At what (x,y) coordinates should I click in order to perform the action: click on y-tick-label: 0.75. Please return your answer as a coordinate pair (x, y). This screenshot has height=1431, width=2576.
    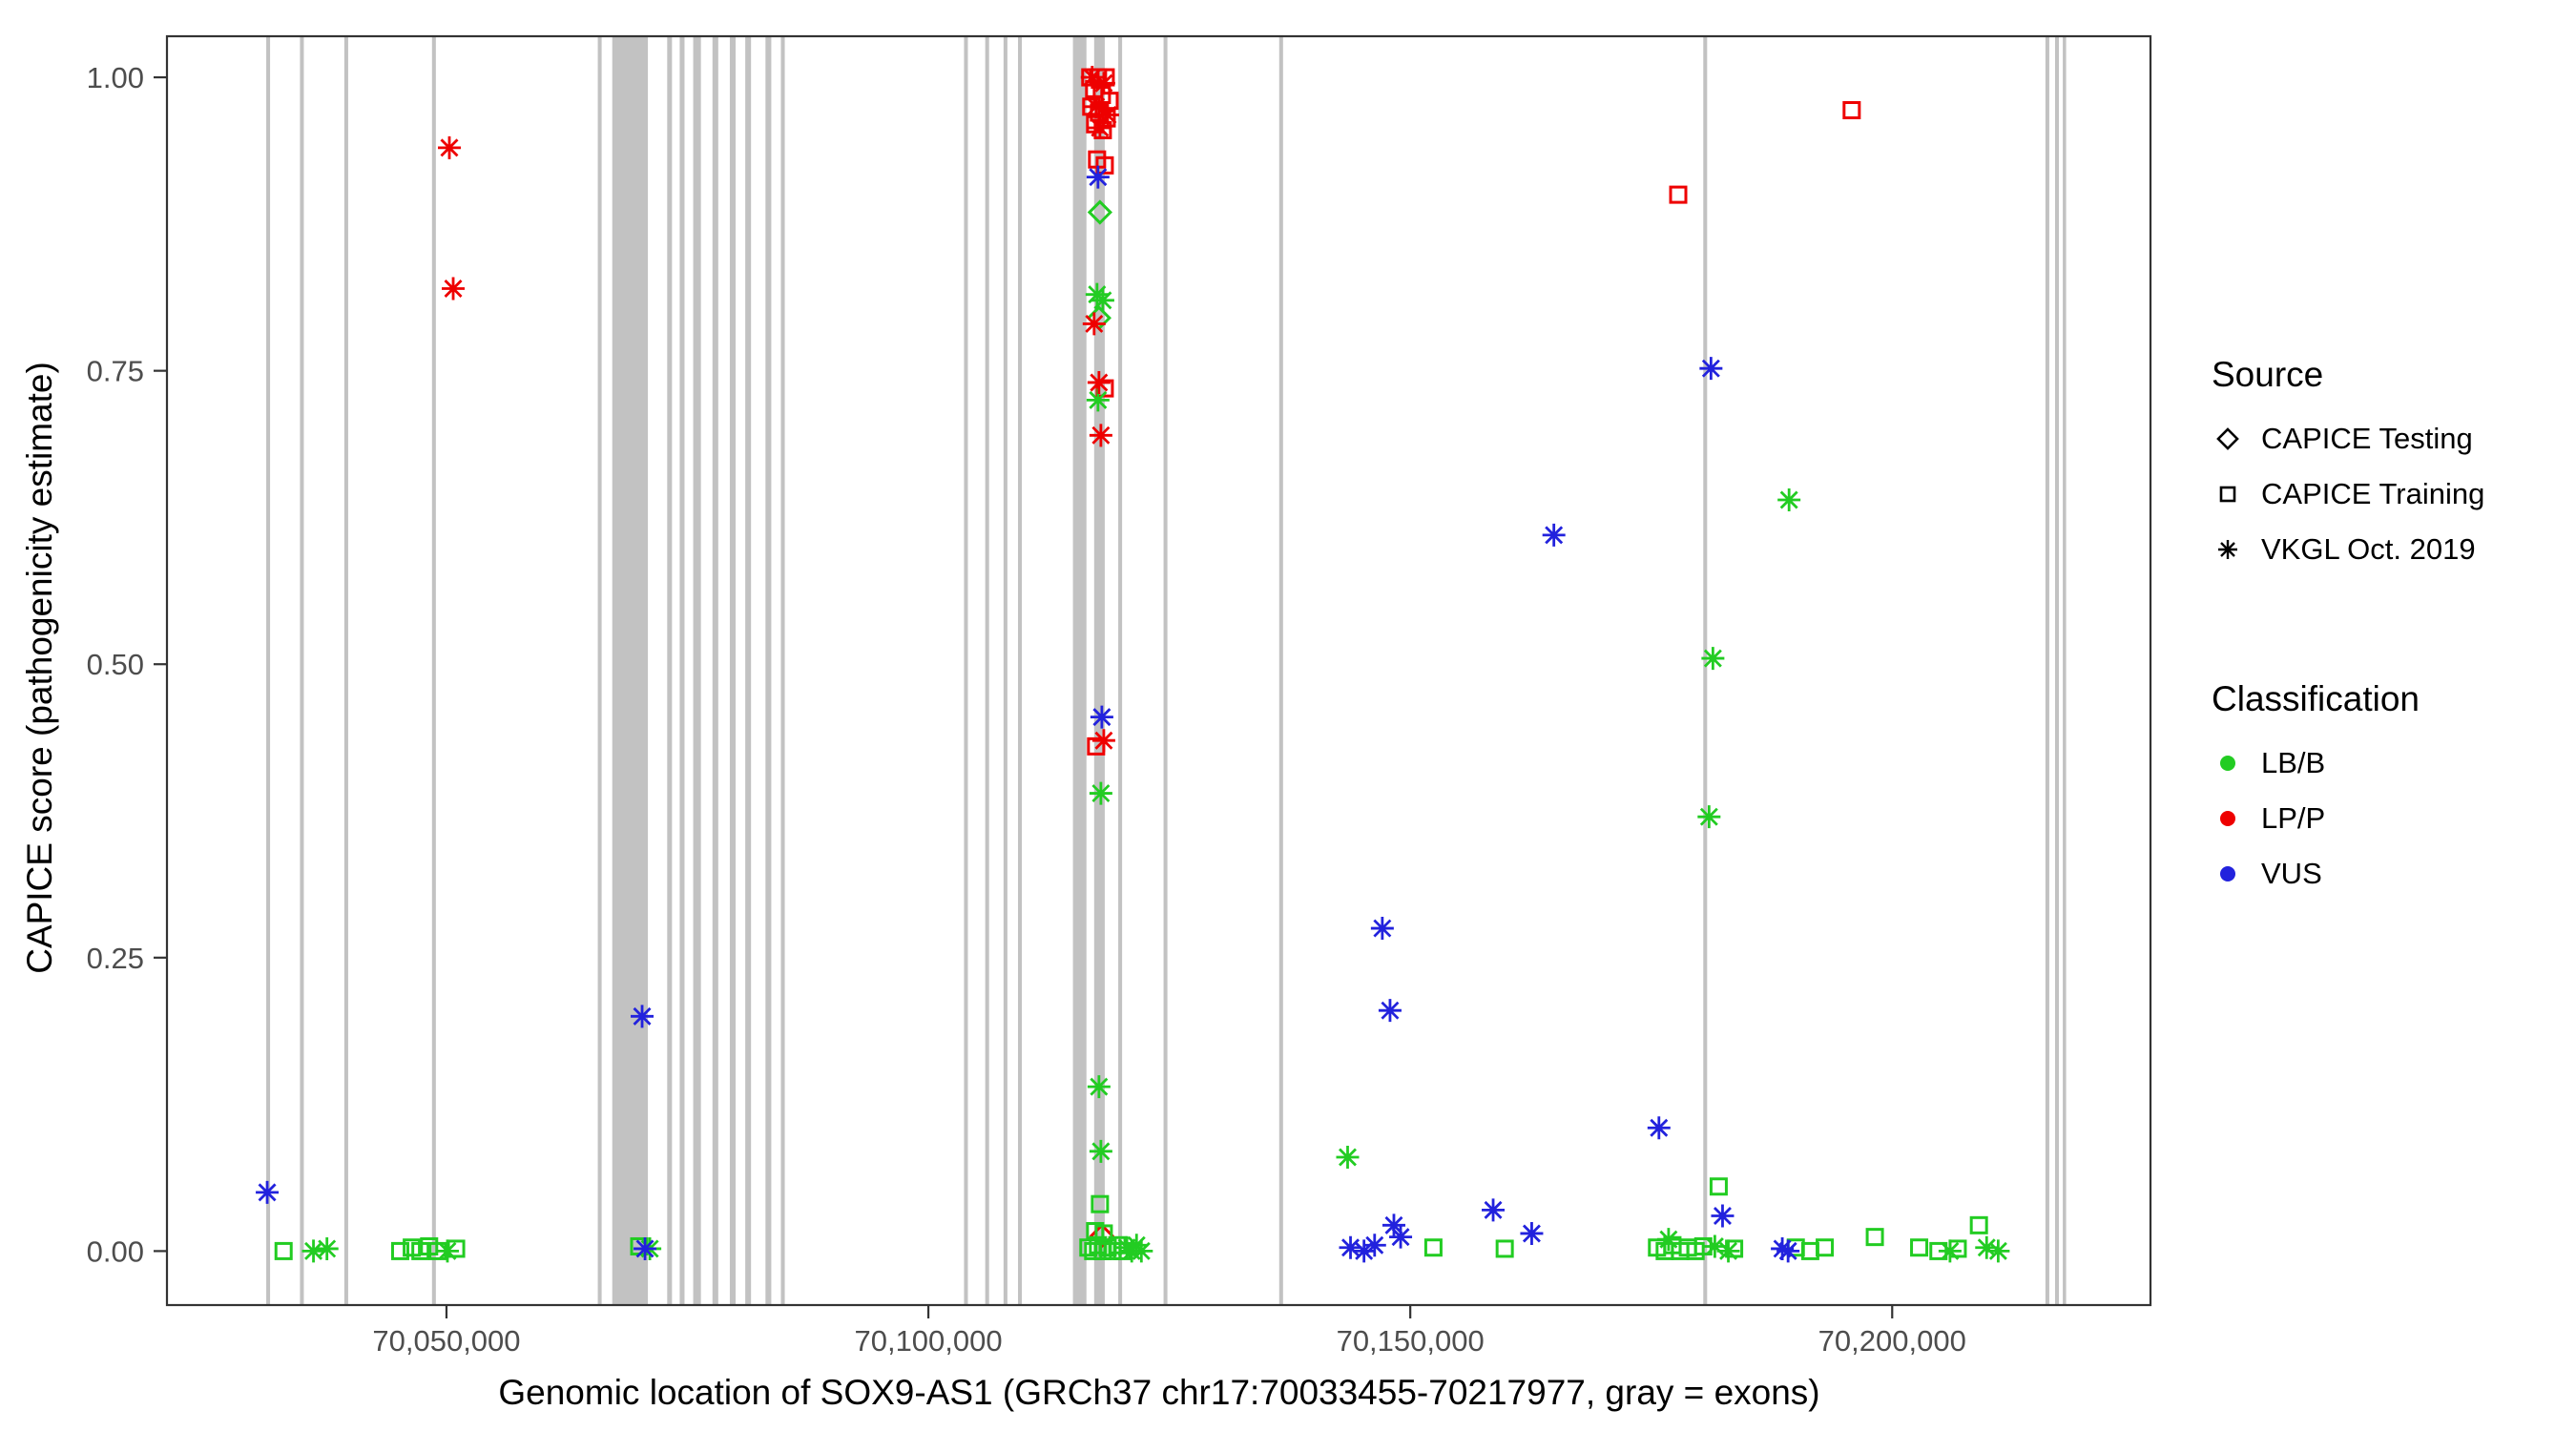
    Looking at the image, I should click on (115, 371).